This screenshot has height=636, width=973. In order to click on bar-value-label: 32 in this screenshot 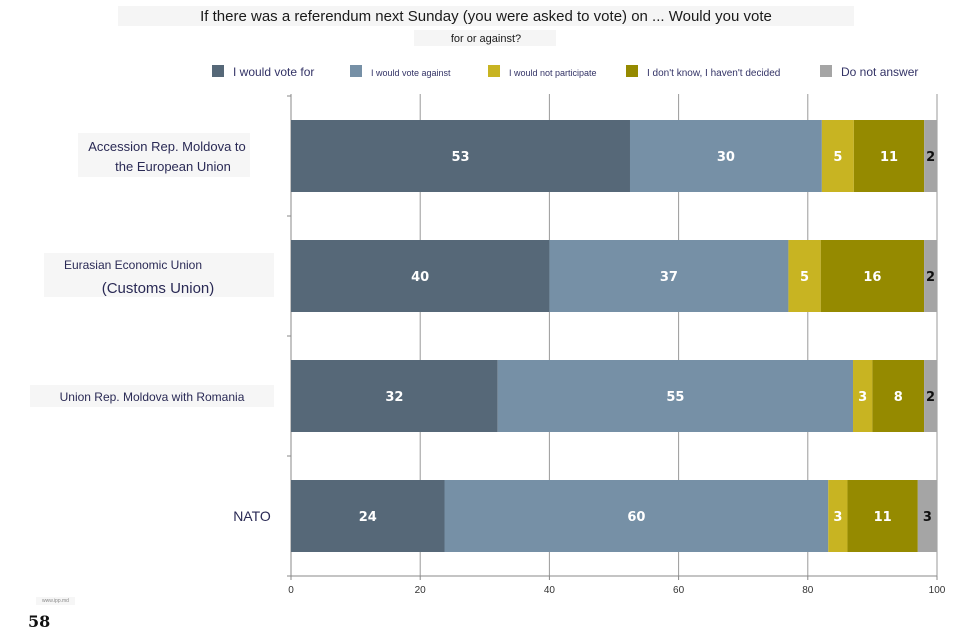, I will do `click(394, 397)`.